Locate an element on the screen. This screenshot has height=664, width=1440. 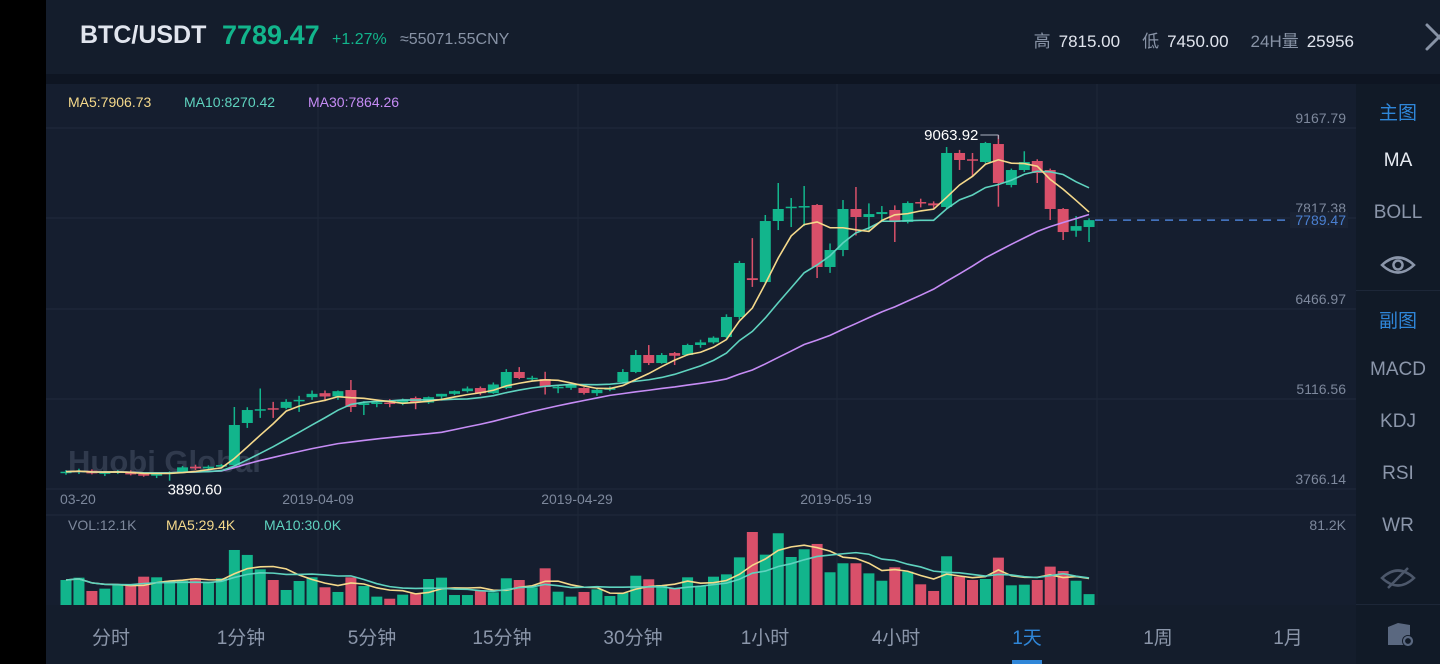
tab-interval: 15分钟 is located at coordinates (502, 638).